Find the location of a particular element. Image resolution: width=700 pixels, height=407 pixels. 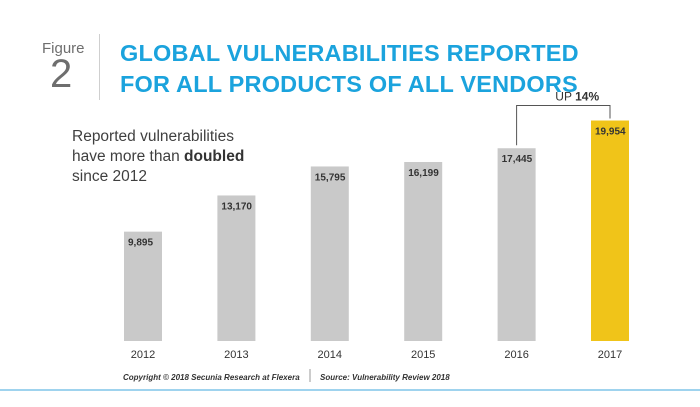

value-label-2015: 16,199 is located at coordinates (423, 173).